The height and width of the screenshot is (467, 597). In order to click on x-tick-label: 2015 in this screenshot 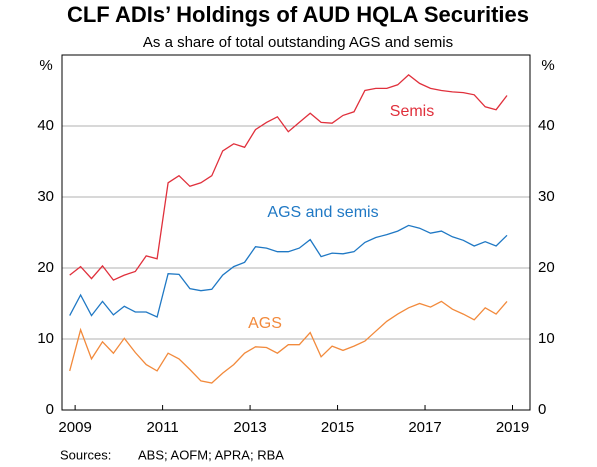, I will do `click(337, 427)`.